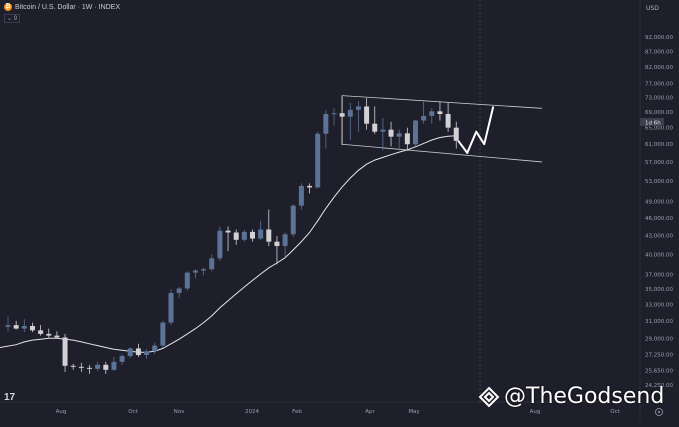 The height and width of the screenshot is (427, 679). Describe the element at coordinates (414, 412) in the screenshot. I see `x-tick-label: May` at that location.